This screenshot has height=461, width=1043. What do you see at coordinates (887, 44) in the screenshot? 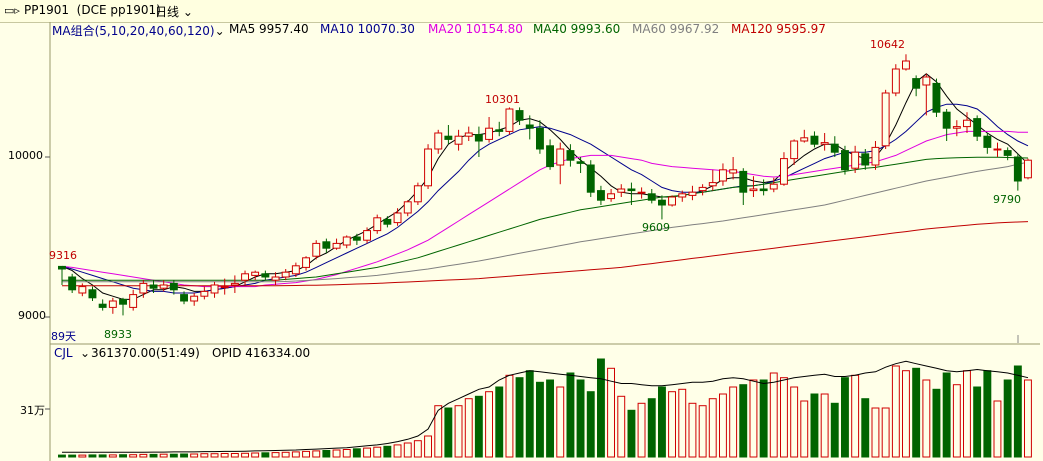
I see `annotation-peak-right: 10642` at bounding box center [887, 44].